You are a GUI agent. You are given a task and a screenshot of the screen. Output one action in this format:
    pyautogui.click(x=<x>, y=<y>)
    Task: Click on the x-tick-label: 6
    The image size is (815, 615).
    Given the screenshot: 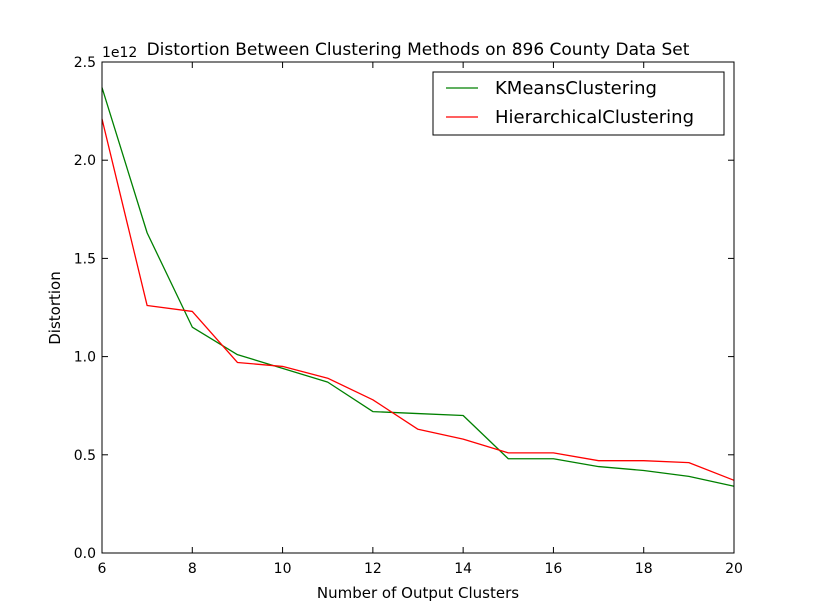 What is the action you would take?
    pyautogui.click(x=102, y=569)
    